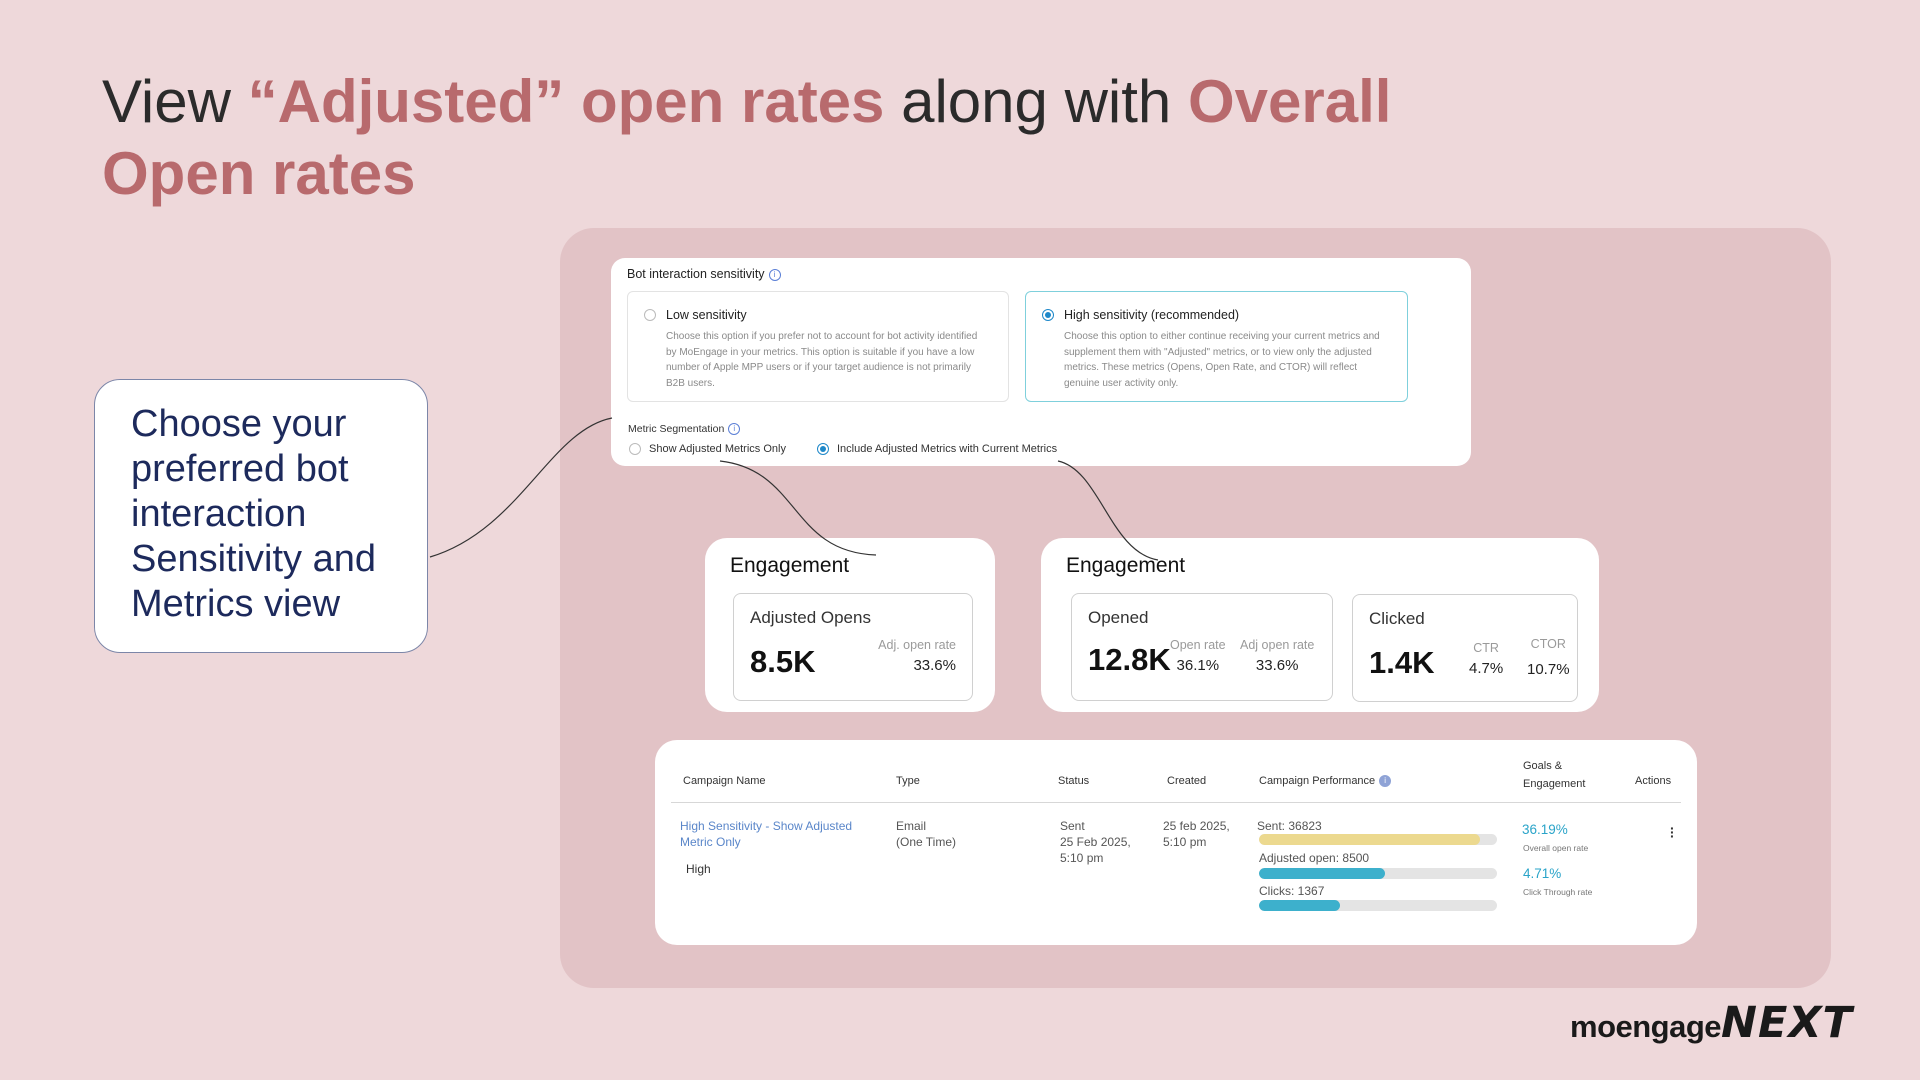 The image size is (1920, 1080). What do you see at coordinates (1787, 1023) in the screenshot?
I see `logo-next: NEXT` at bounding box center [1787, 1023].